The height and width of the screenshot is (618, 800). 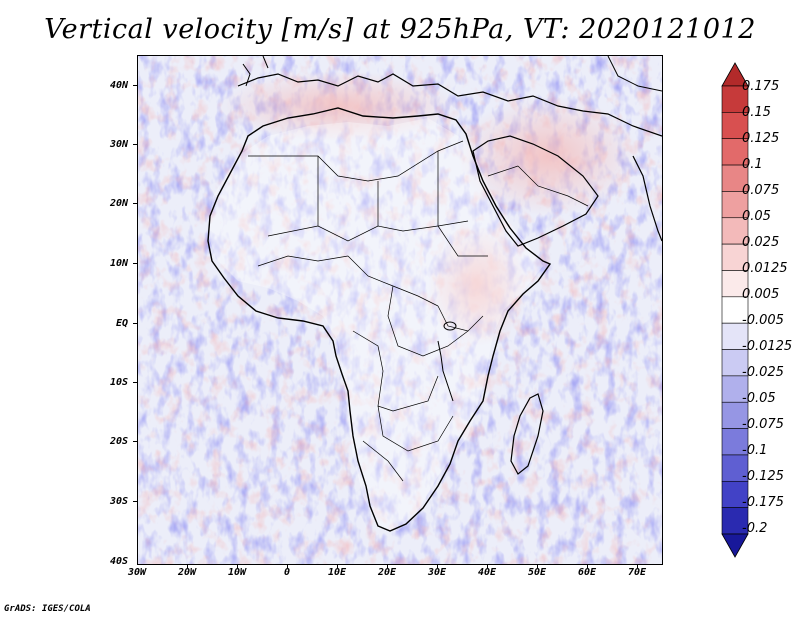 What do you see at coordinates (447, 361) in the screenshot?
I see `great-lakes` at bounding box center [447, 361].